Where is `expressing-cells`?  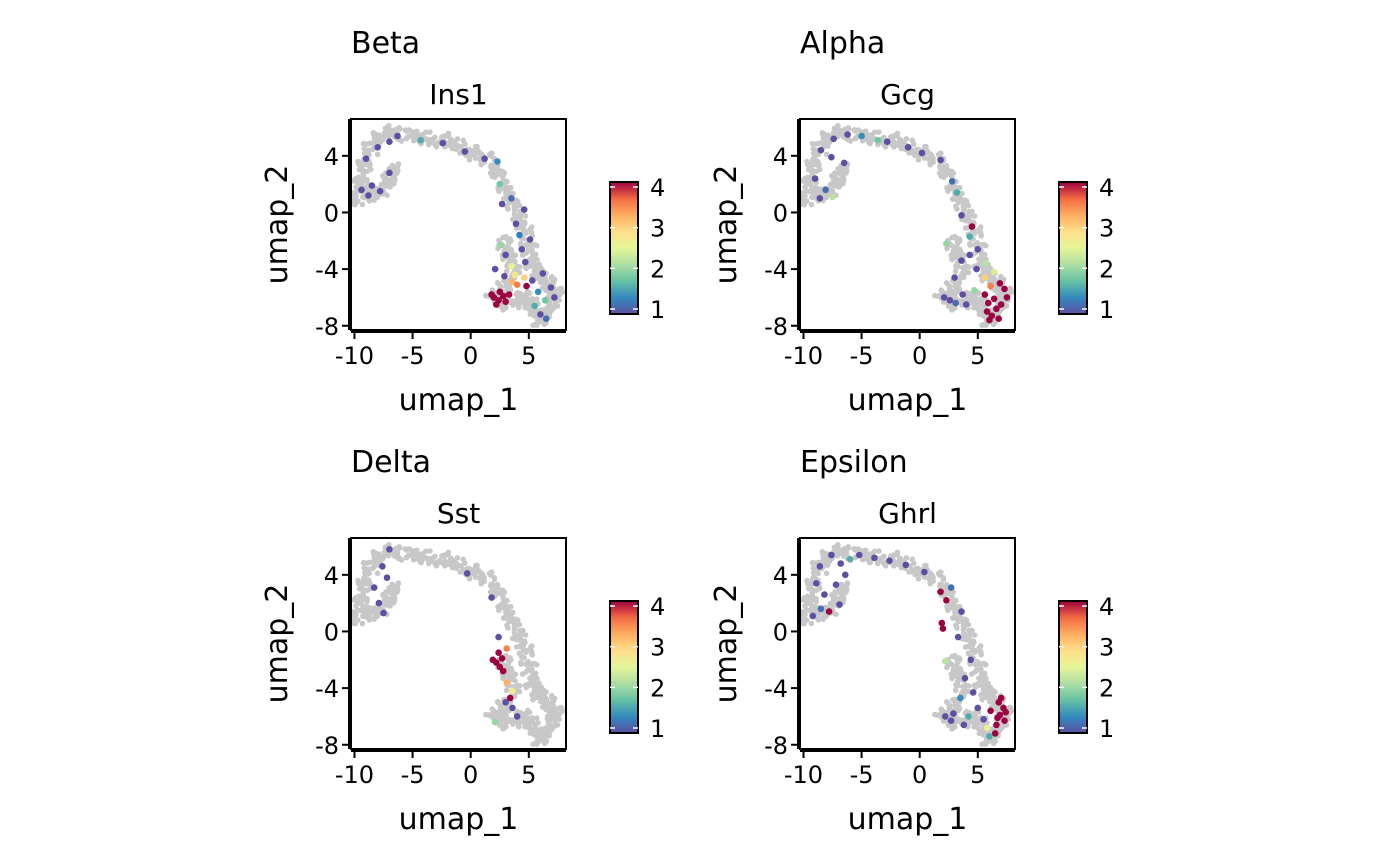
expressing-cells is located at coordinates (445, 636).